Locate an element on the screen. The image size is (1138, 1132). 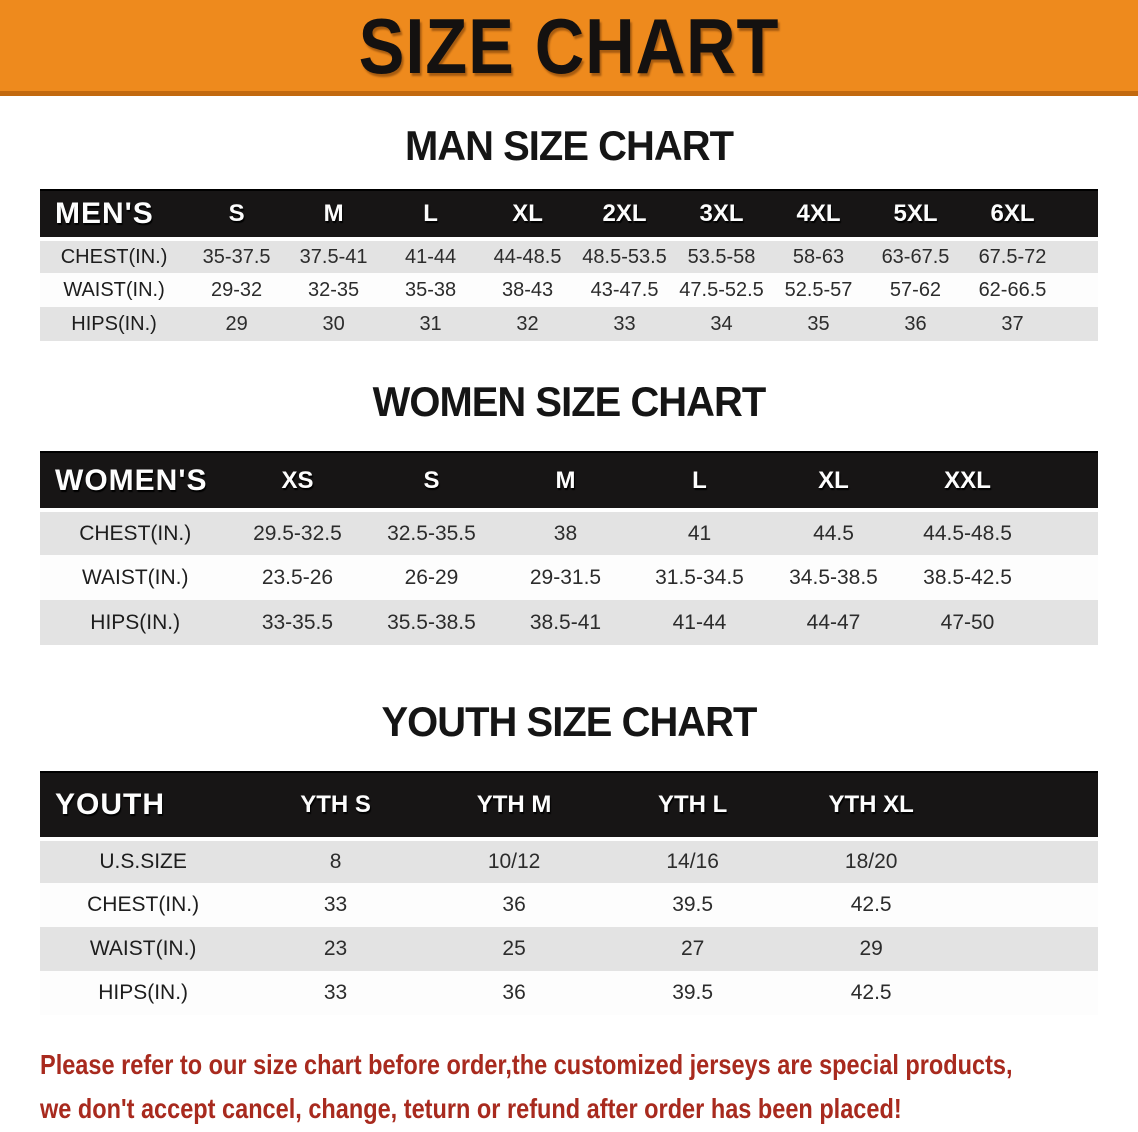
column-header: YTH S is located at coordinates (335, 806).